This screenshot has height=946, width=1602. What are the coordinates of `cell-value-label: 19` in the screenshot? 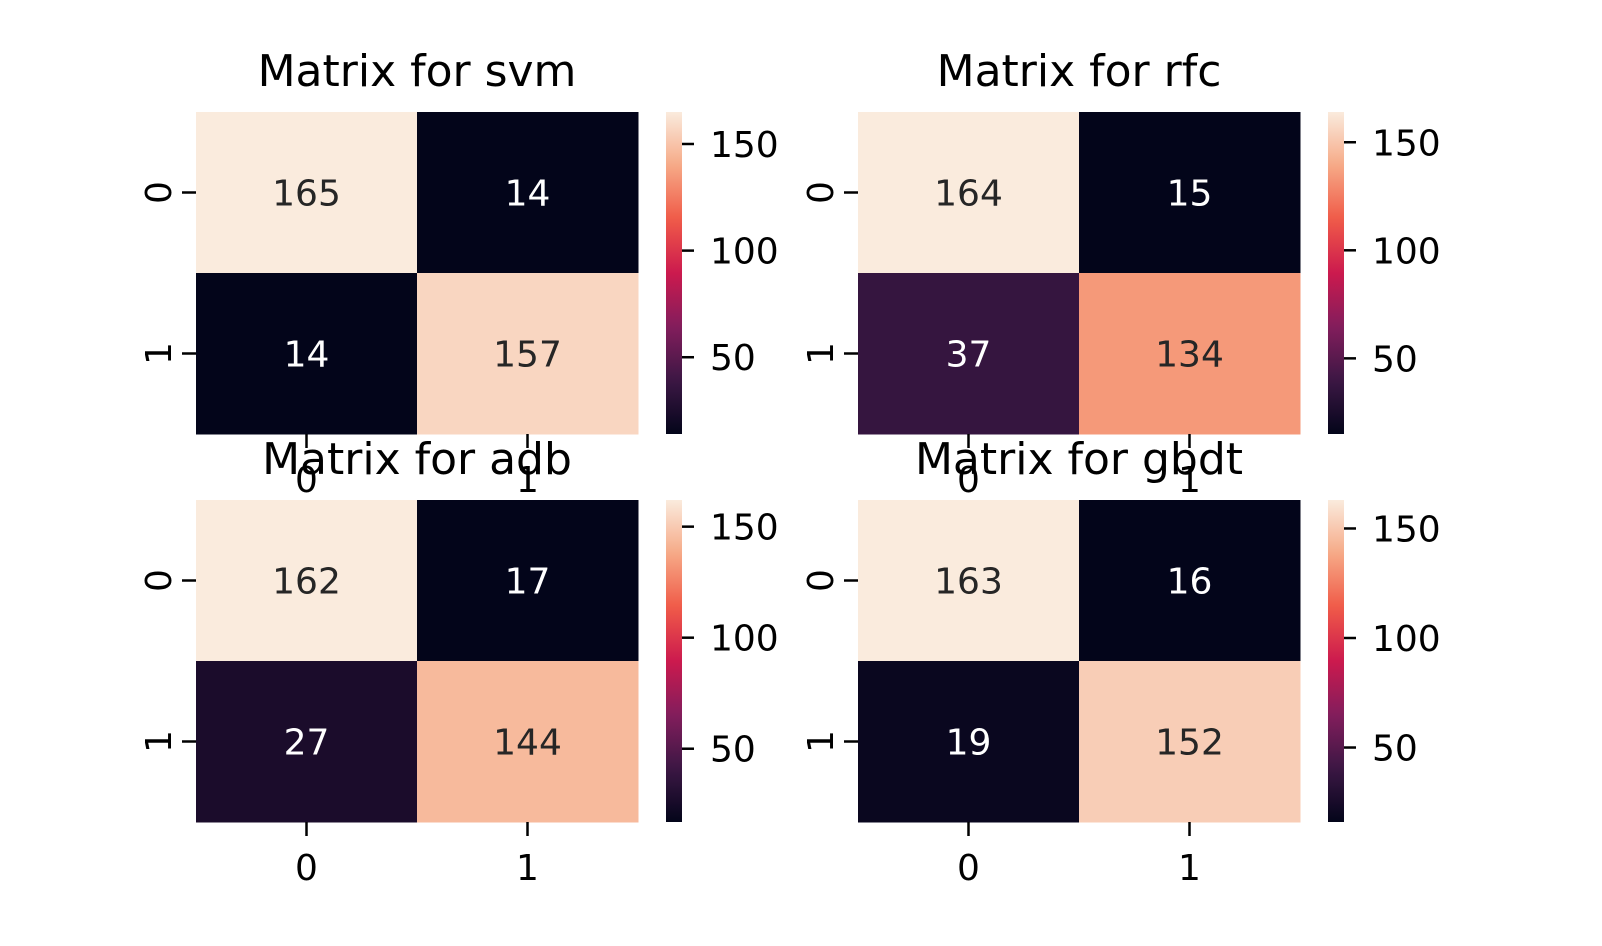 It's located at (969, 743).